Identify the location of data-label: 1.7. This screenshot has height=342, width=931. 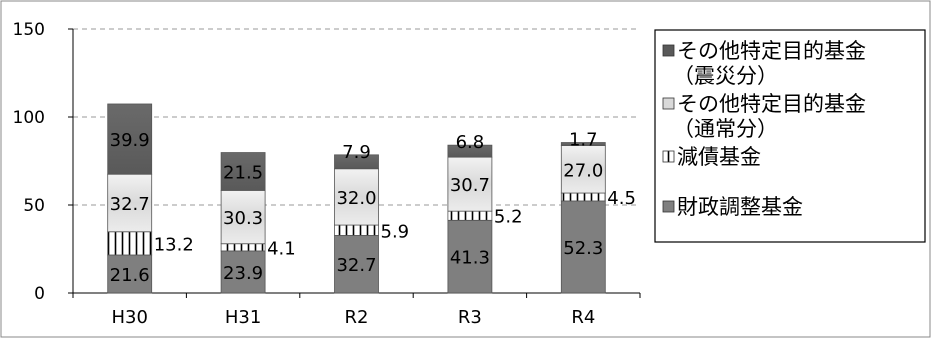
(583, 140).